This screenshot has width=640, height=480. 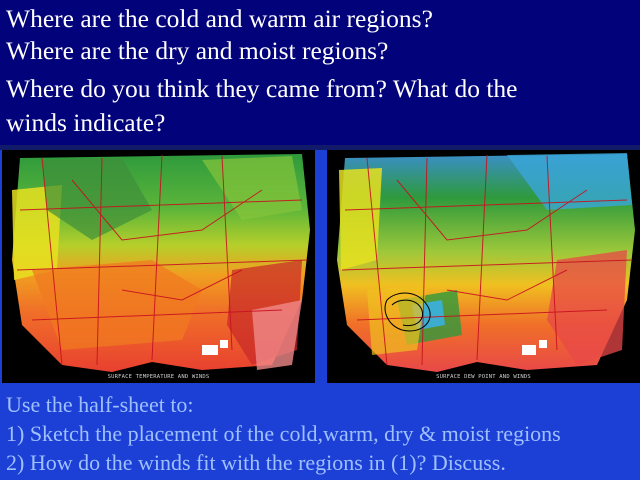 What do you see at coordinates (219, 18) in the screenshot?
I see `question-line-1: Where are the cold and warm air regions?` at bounding box center [219, 18].